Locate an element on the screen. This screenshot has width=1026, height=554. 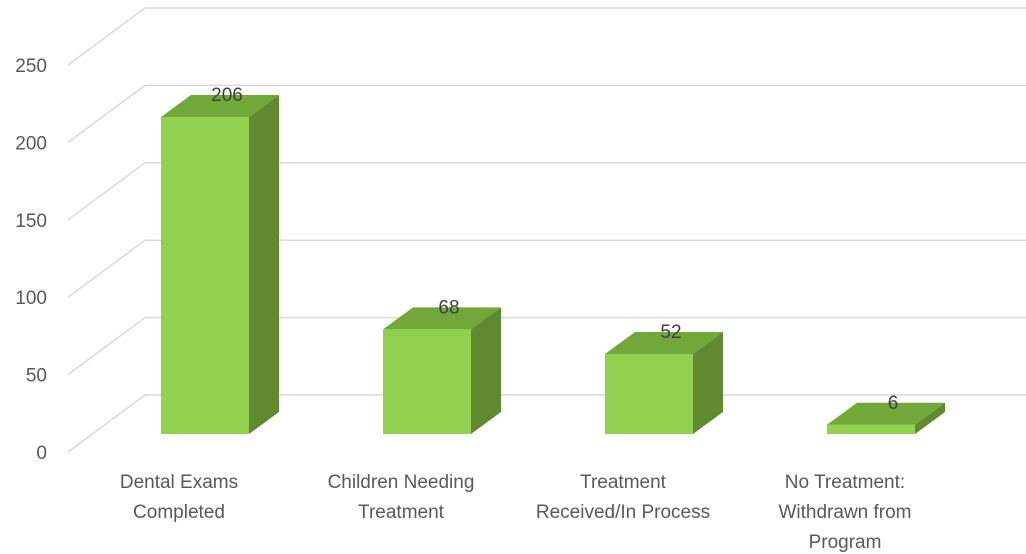
data-label: 68 is located at coordinates (448, 307).